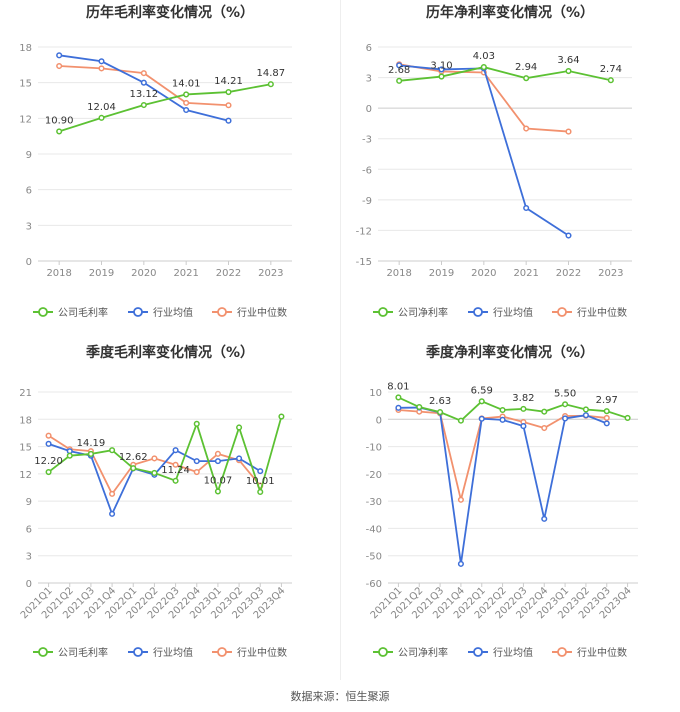 The width and height of the screenshot is (680, 712). I want to click on y-tick-label: -40, so click(374, 529).